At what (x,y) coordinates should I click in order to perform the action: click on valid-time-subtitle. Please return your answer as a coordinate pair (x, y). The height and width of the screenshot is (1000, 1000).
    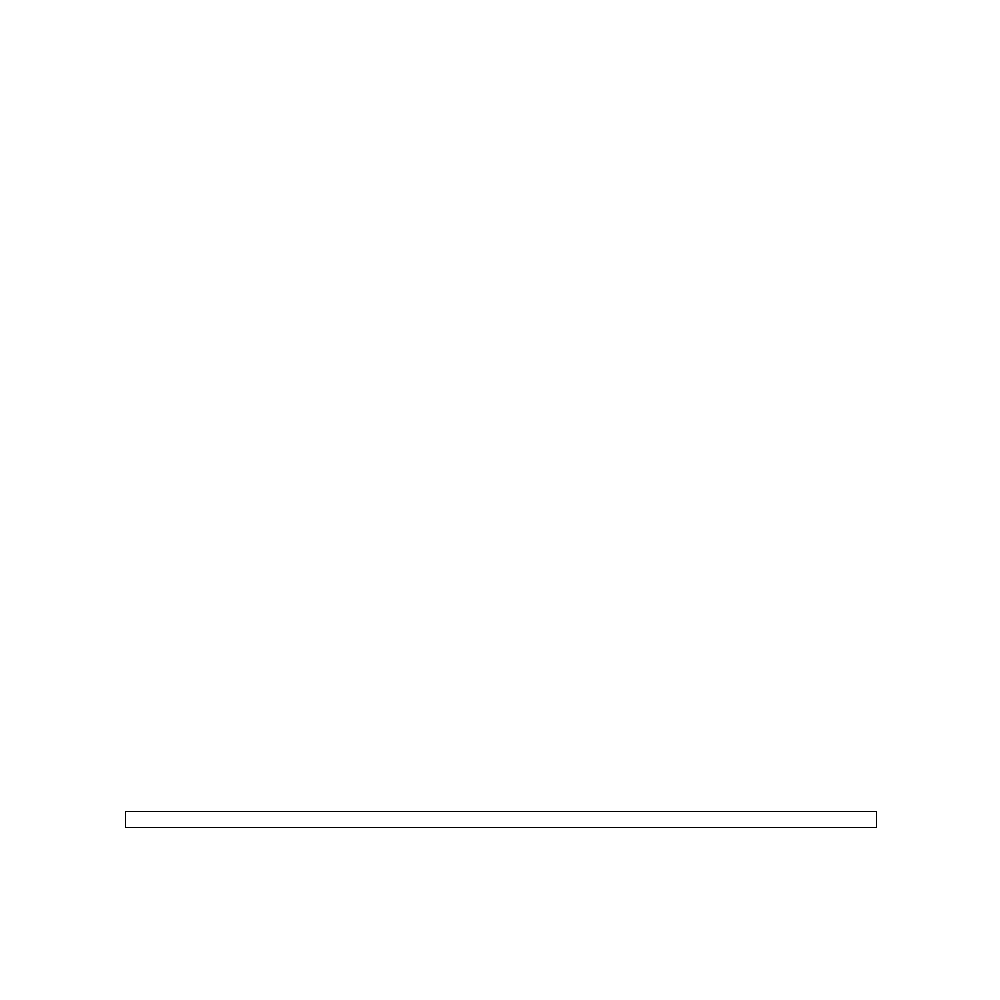
    Looking at the image, I should click on (500, 70).